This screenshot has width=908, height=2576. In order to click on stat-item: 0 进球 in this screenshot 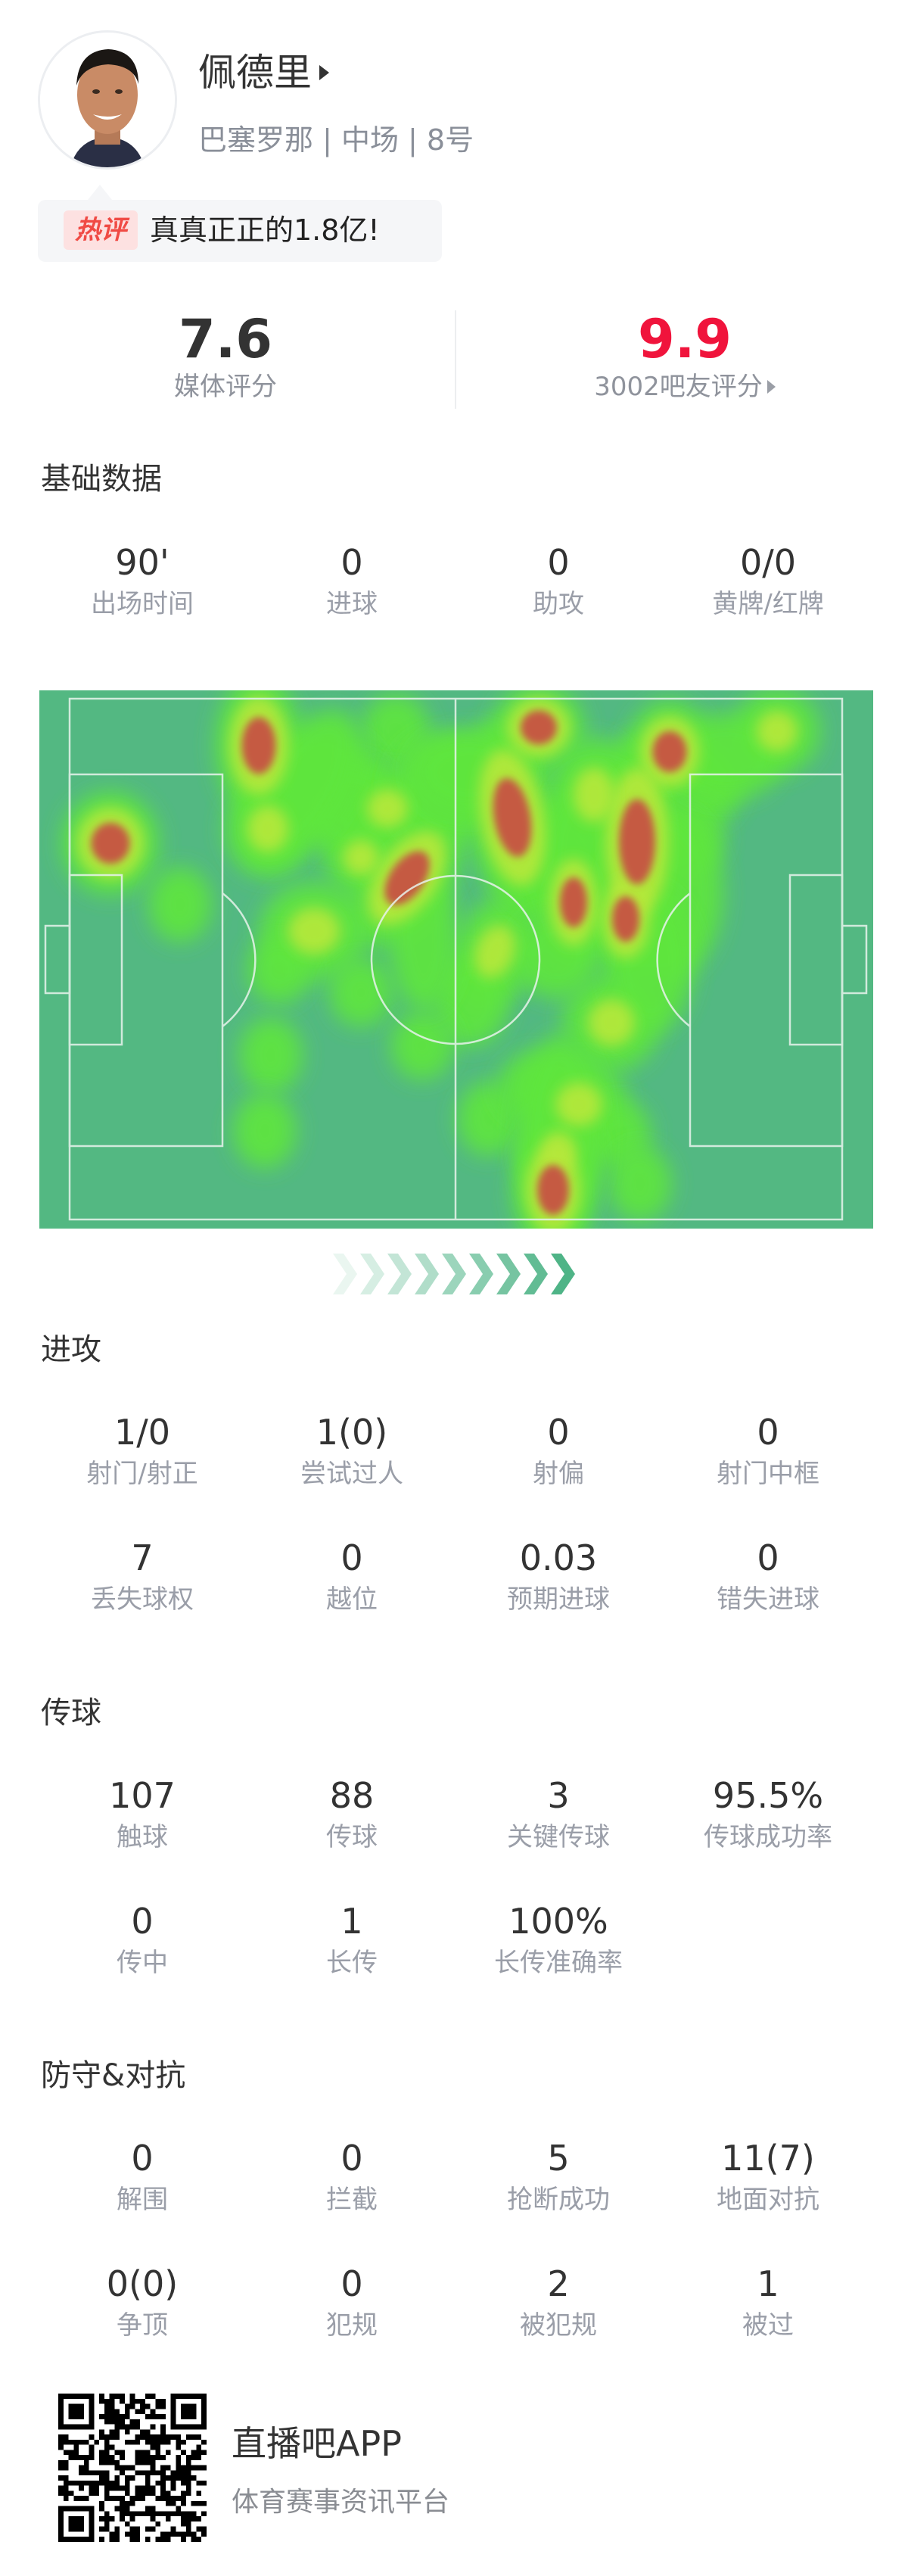, I will do `click(351, 580)`.